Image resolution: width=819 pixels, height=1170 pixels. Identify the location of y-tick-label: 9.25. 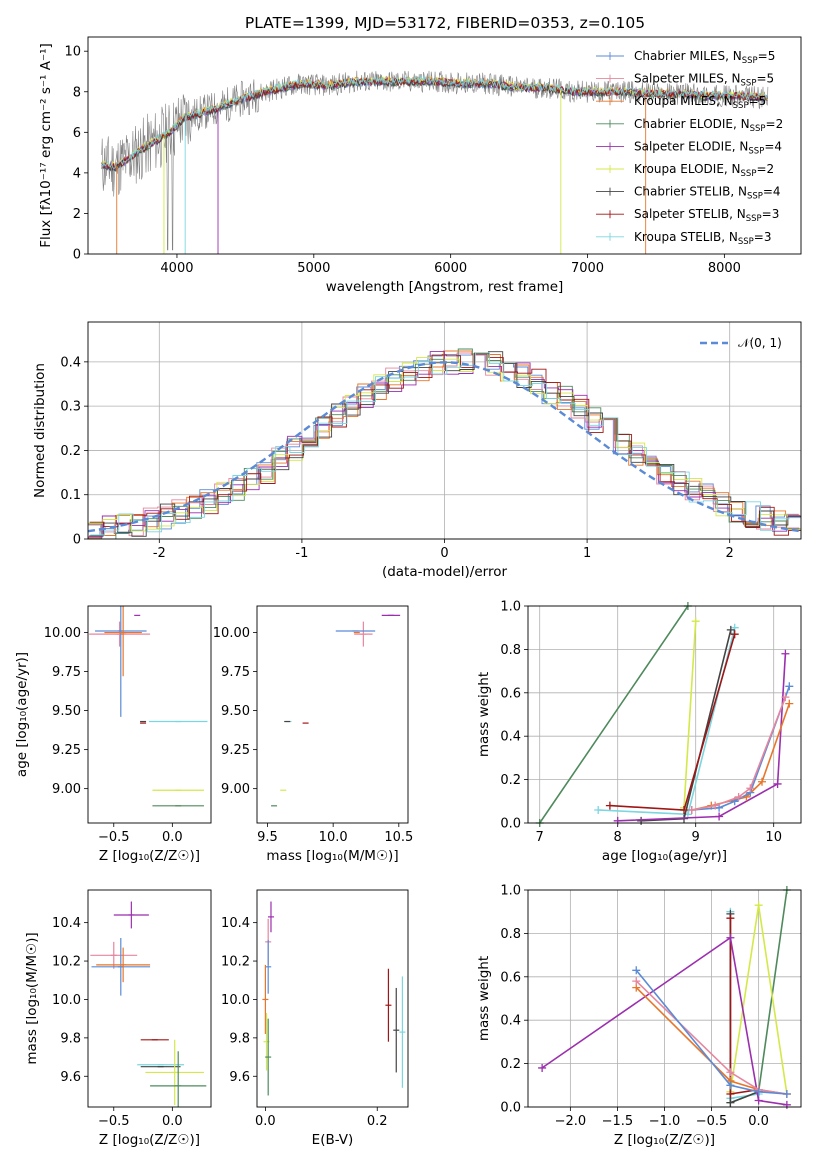
(235, 750).